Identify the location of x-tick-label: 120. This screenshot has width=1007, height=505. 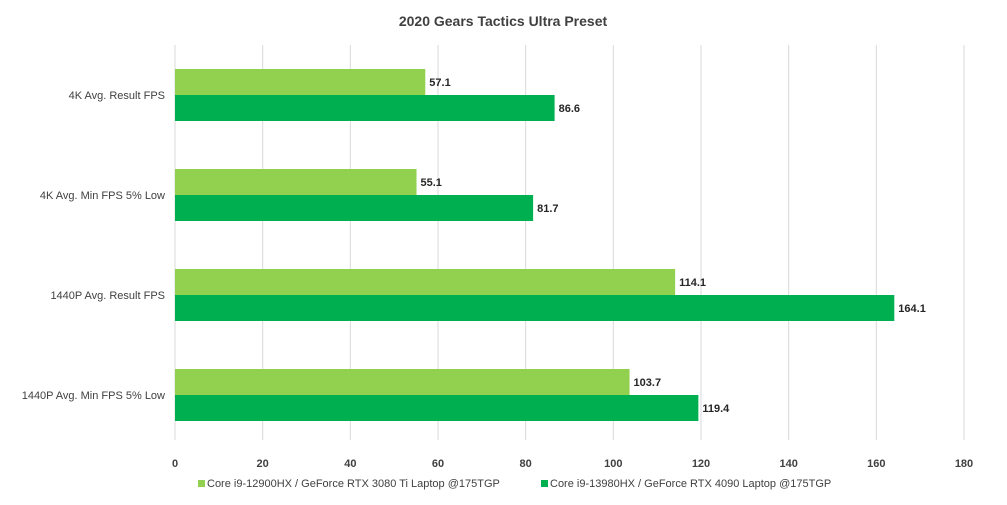
(701, 464).